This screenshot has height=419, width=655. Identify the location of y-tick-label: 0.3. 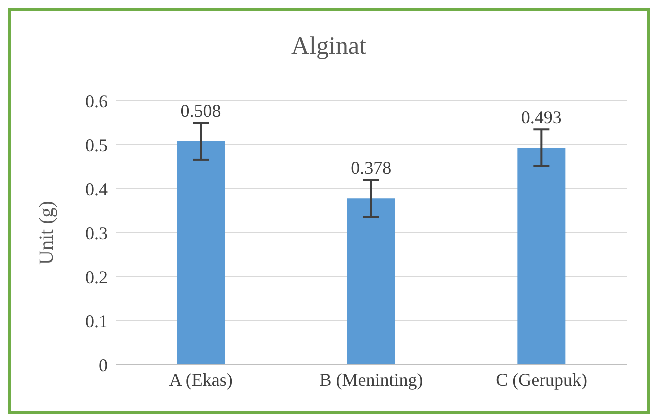
(97, 233).